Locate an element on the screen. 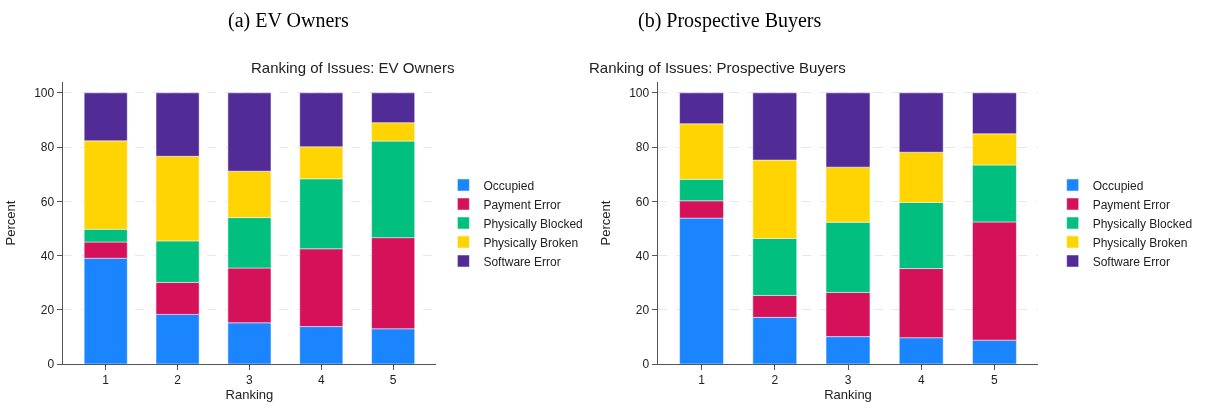 This screenshot has width=1215, height=409. chart-title: (b) Prospective Buyers is located at coordinates (730, 20).